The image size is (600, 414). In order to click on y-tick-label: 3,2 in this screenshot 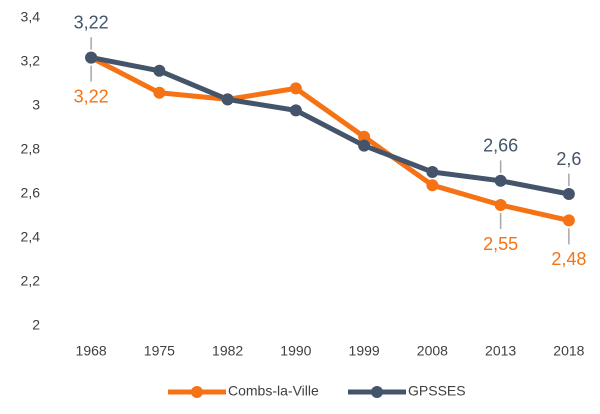, I will do `click(31, 61)`.